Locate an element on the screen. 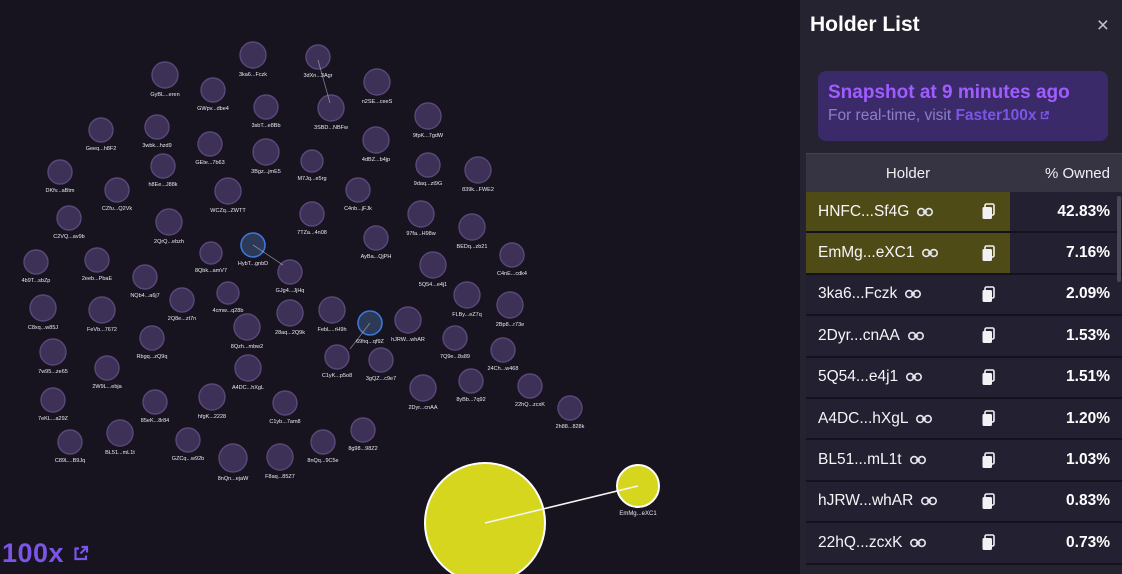  holder-address: BL51...mL1t is located at coordinates (860, 460).